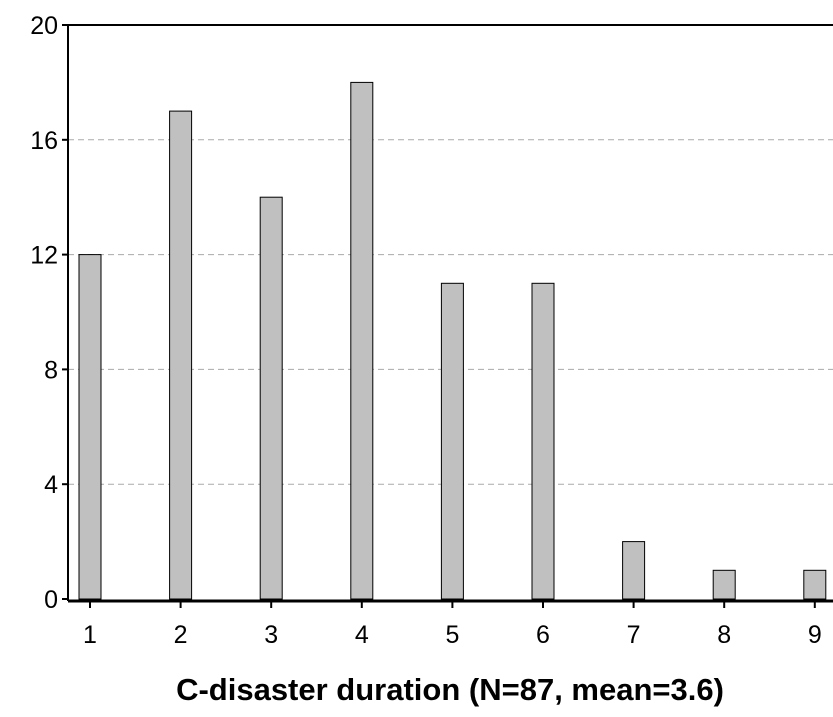  Describe the element at coordinates (724, 635) in the screenshot. I see `x-tick-label: 8` at that location.